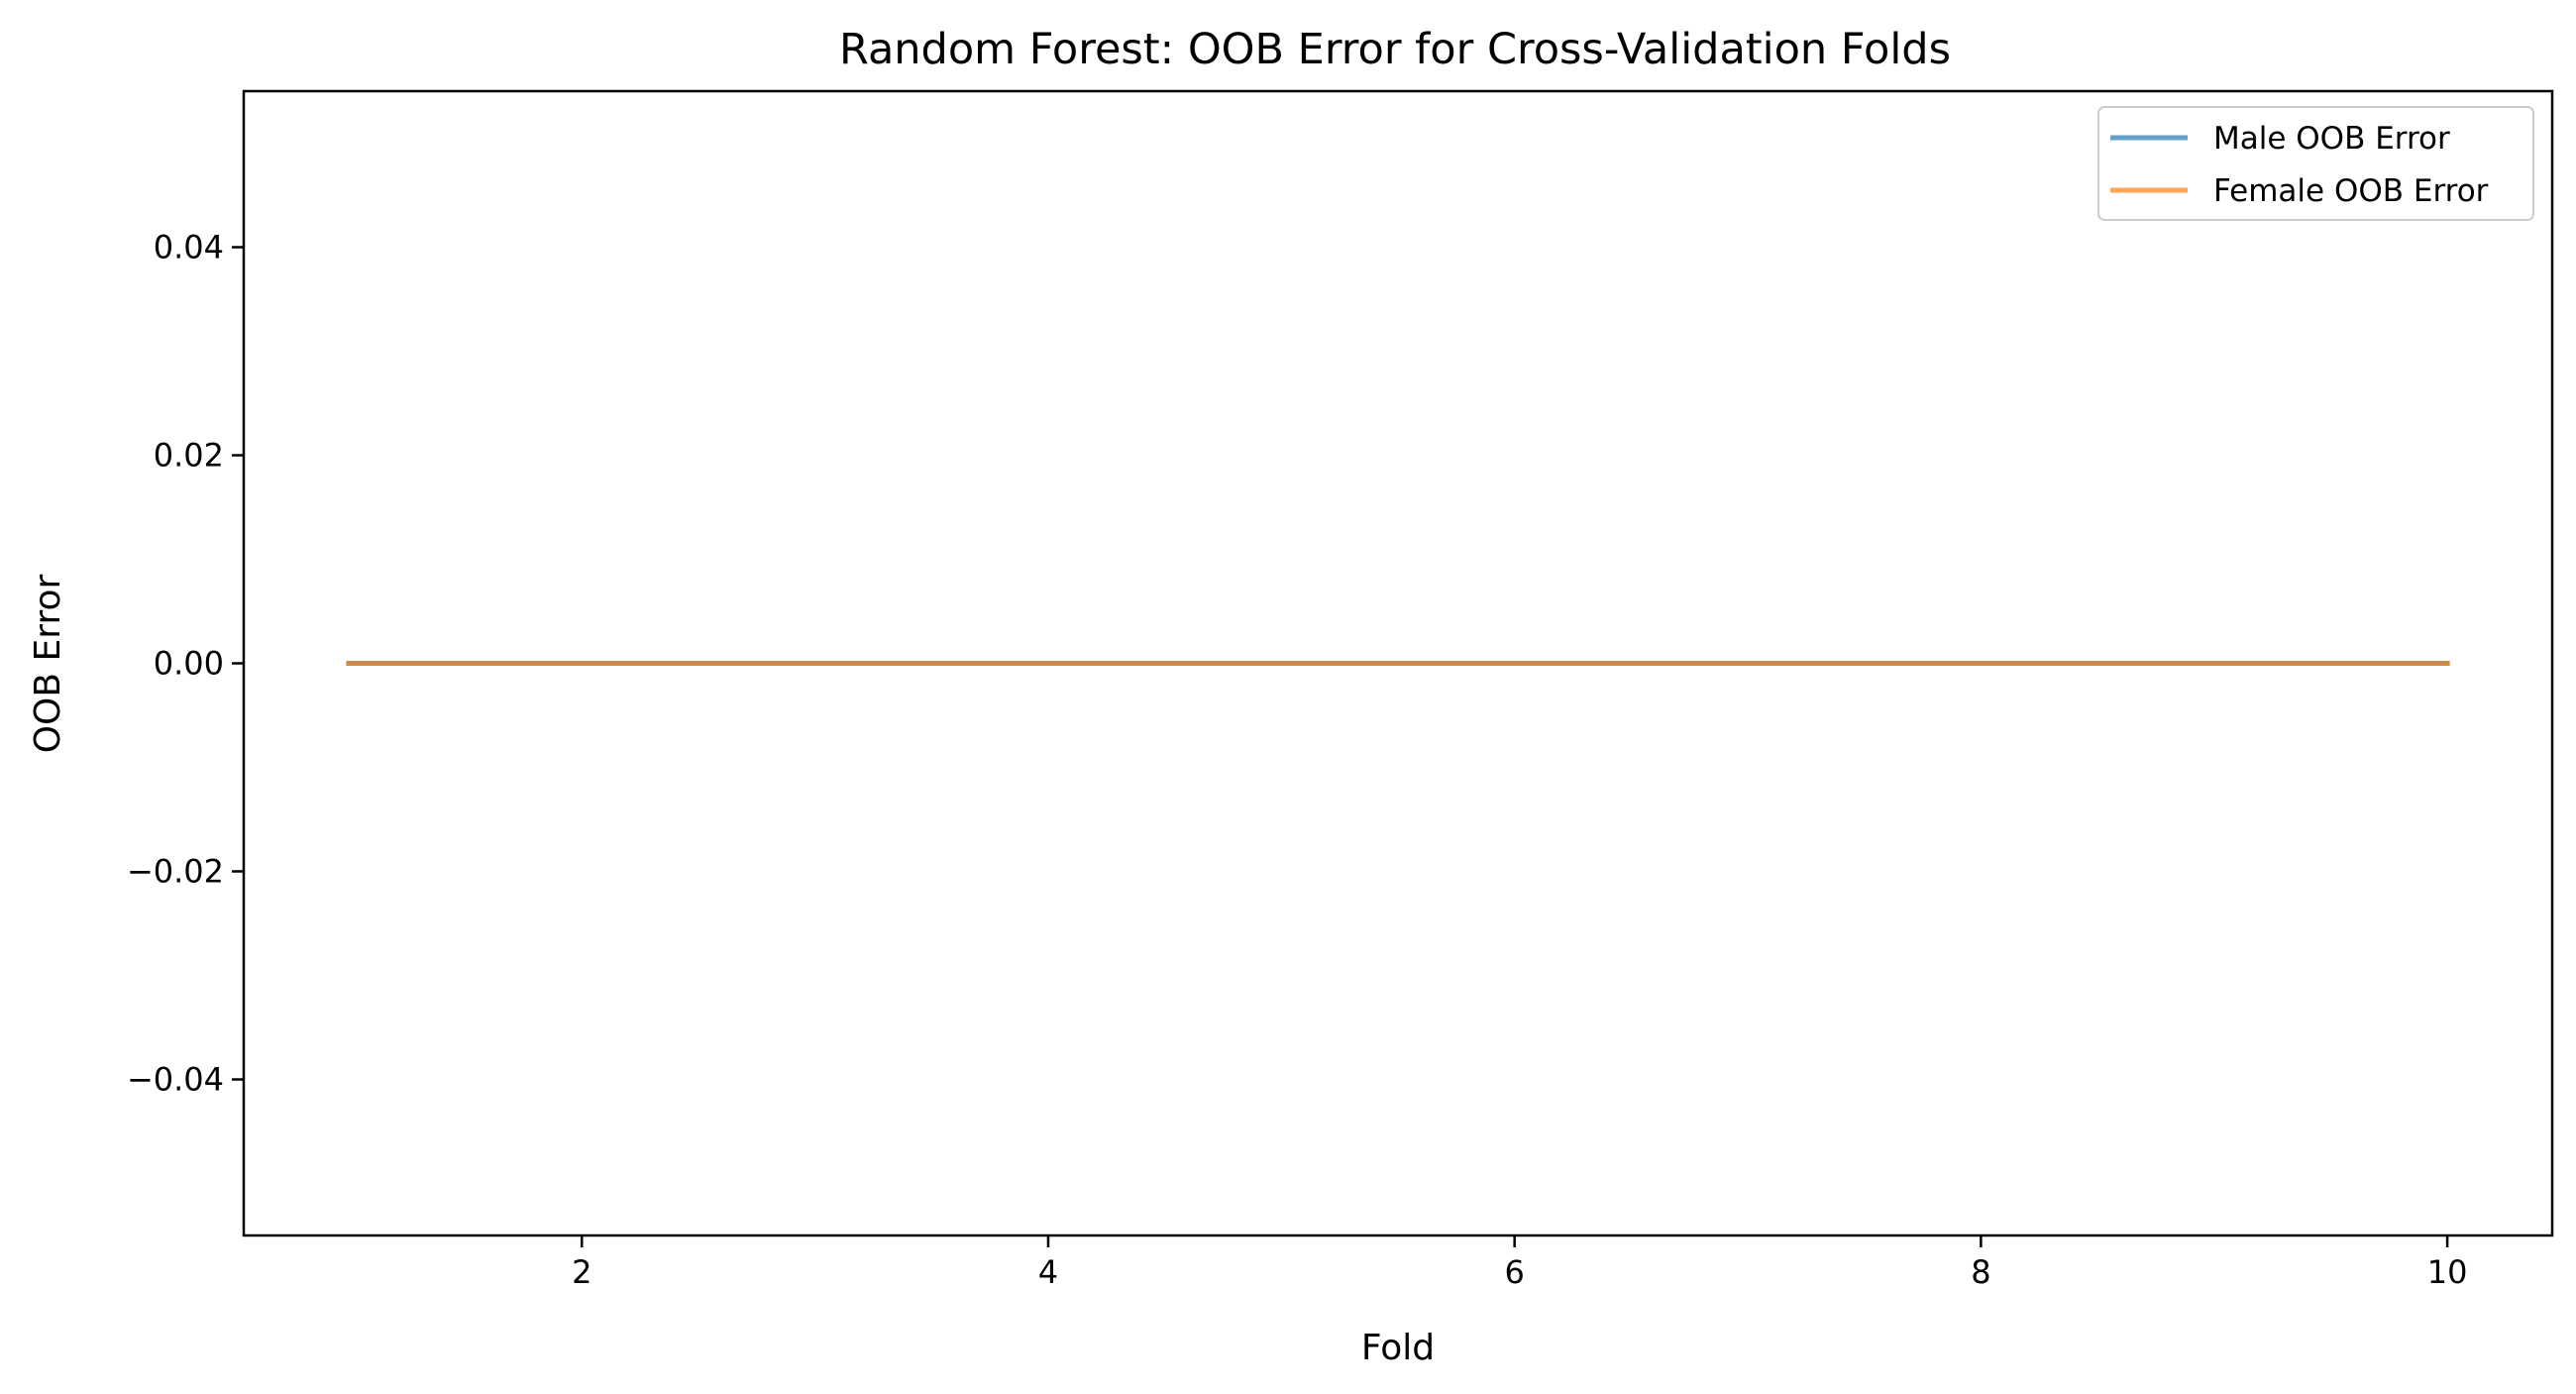  Describe the element at coordinates (175, 872) in the screenshot. I see `y-tick-label: −0.02` at that location.